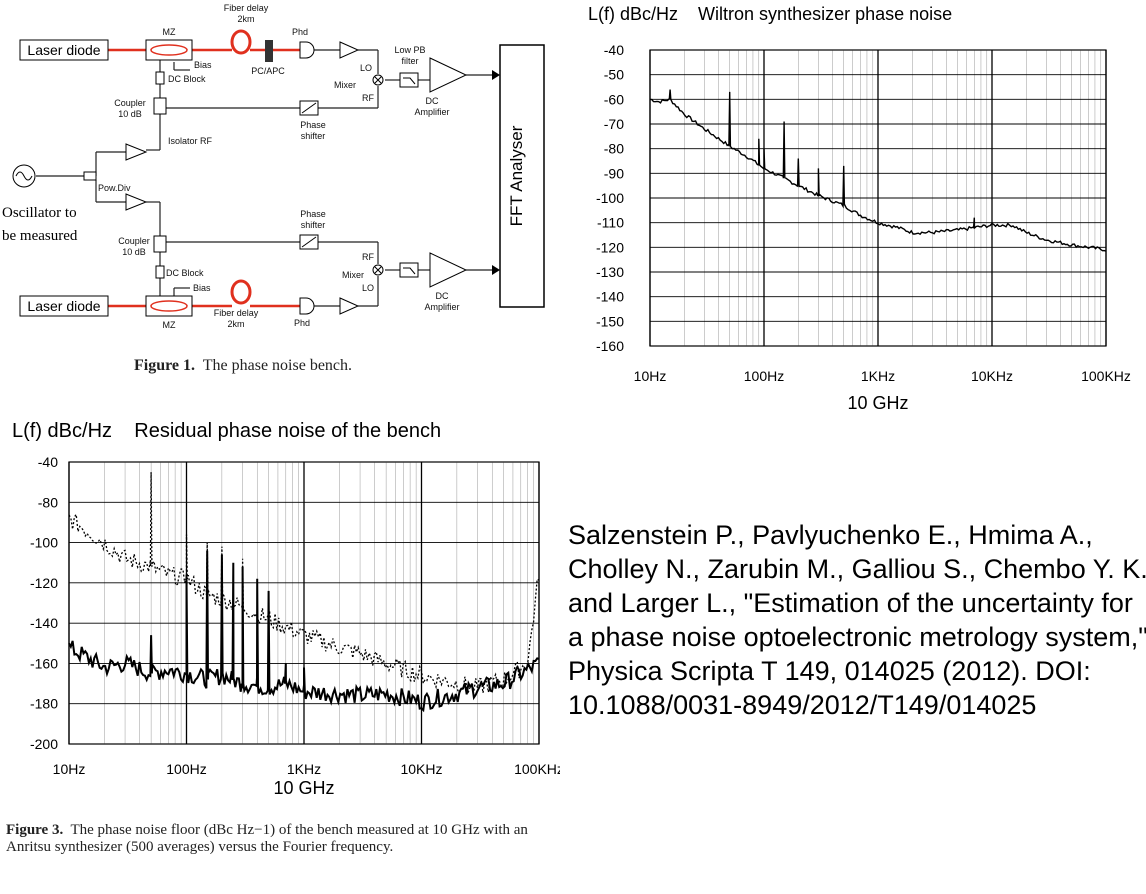 The width and height of the screenshot is (1146, 894). Describe the element at coordinates (241, 42) in the screenshot. I see `fiber-coil-top` at that location.